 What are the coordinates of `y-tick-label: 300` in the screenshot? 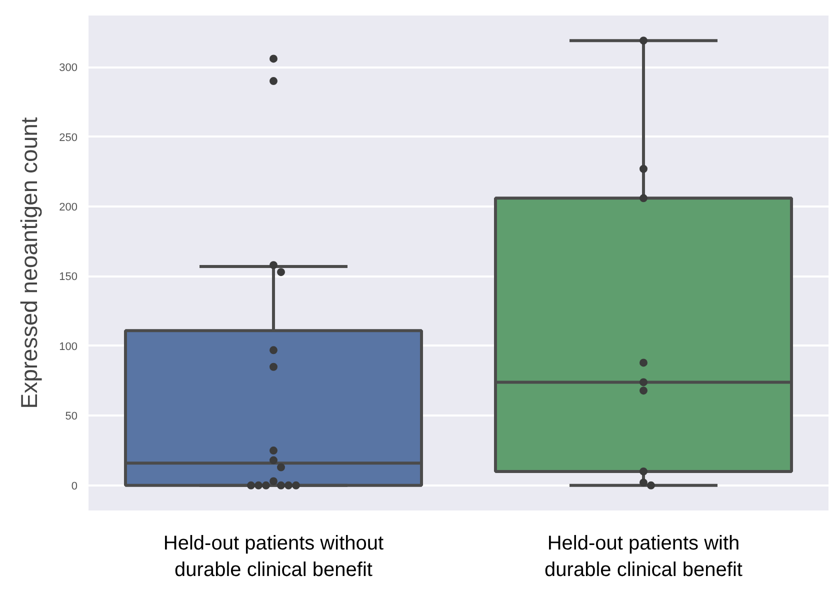 It's located at (68, 68).